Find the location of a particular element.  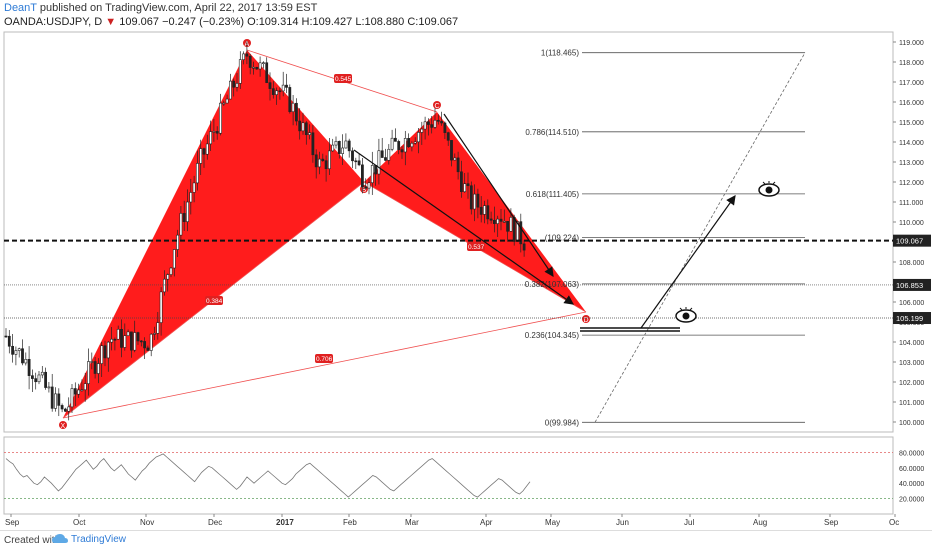

tradingview-logo: TradingView is located at coordinates (89, 539).